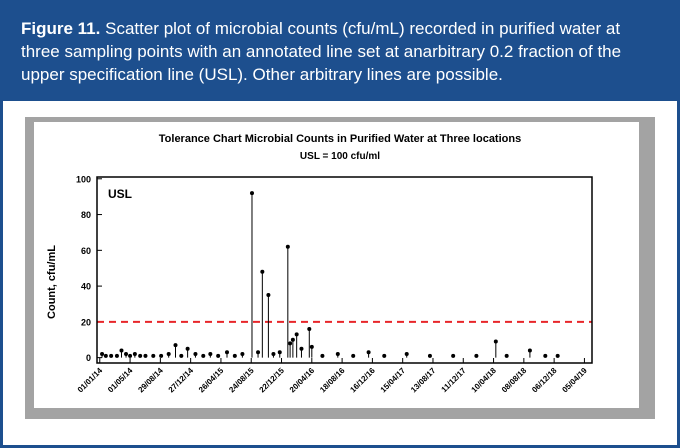 This screenshot has width=680, height=448. Describe the element at coordinates (86, 287) in the screenshot. I see `y-tick-label: 40` at that location.